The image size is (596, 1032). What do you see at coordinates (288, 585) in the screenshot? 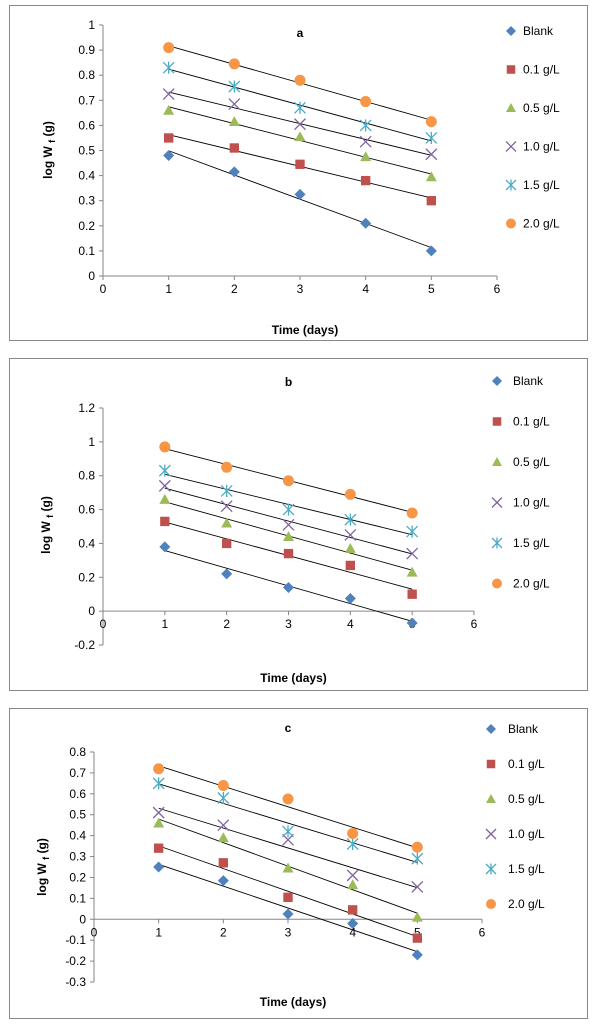
I see `series-blank` at bounding box center [288, 585].